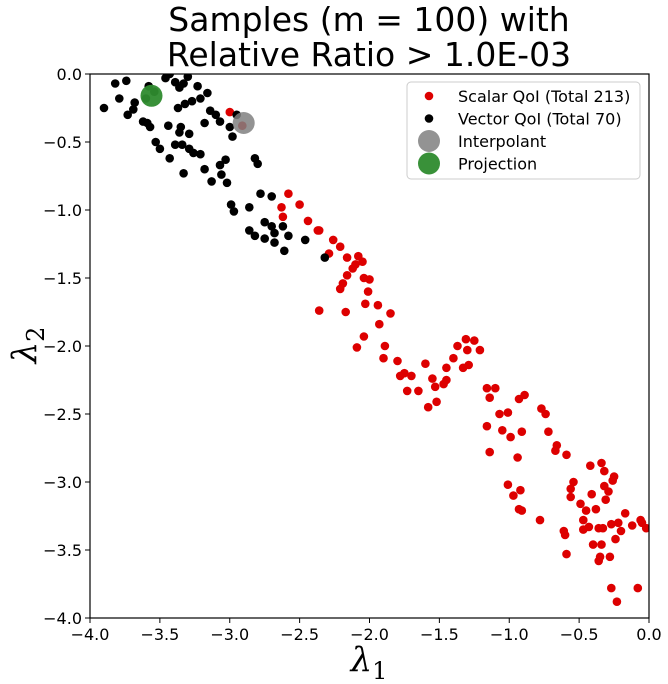 The width and height of the screenshot is (668, 684). Describe the element at coordinates (369, 634) in the screenshot. I see `x-tick-label: −2.0` at that location.